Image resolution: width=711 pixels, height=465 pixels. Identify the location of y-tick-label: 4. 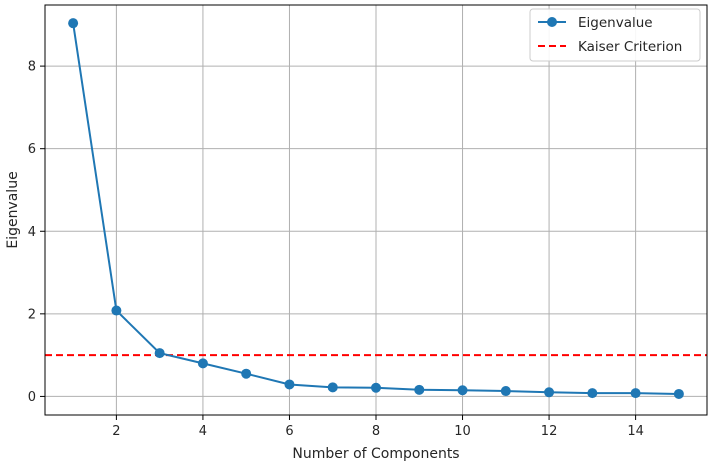
(32, 232).